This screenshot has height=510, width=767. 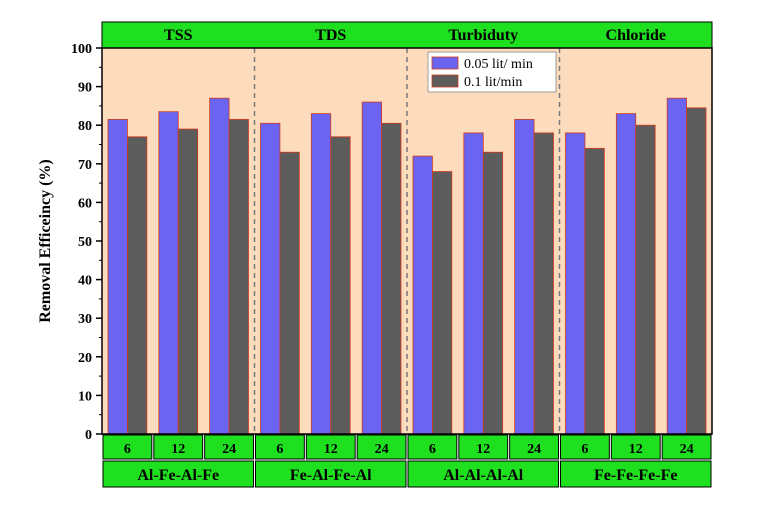 I want to click on bar-al-fe-al-fe-12-series1, so click(x=168, y=273).